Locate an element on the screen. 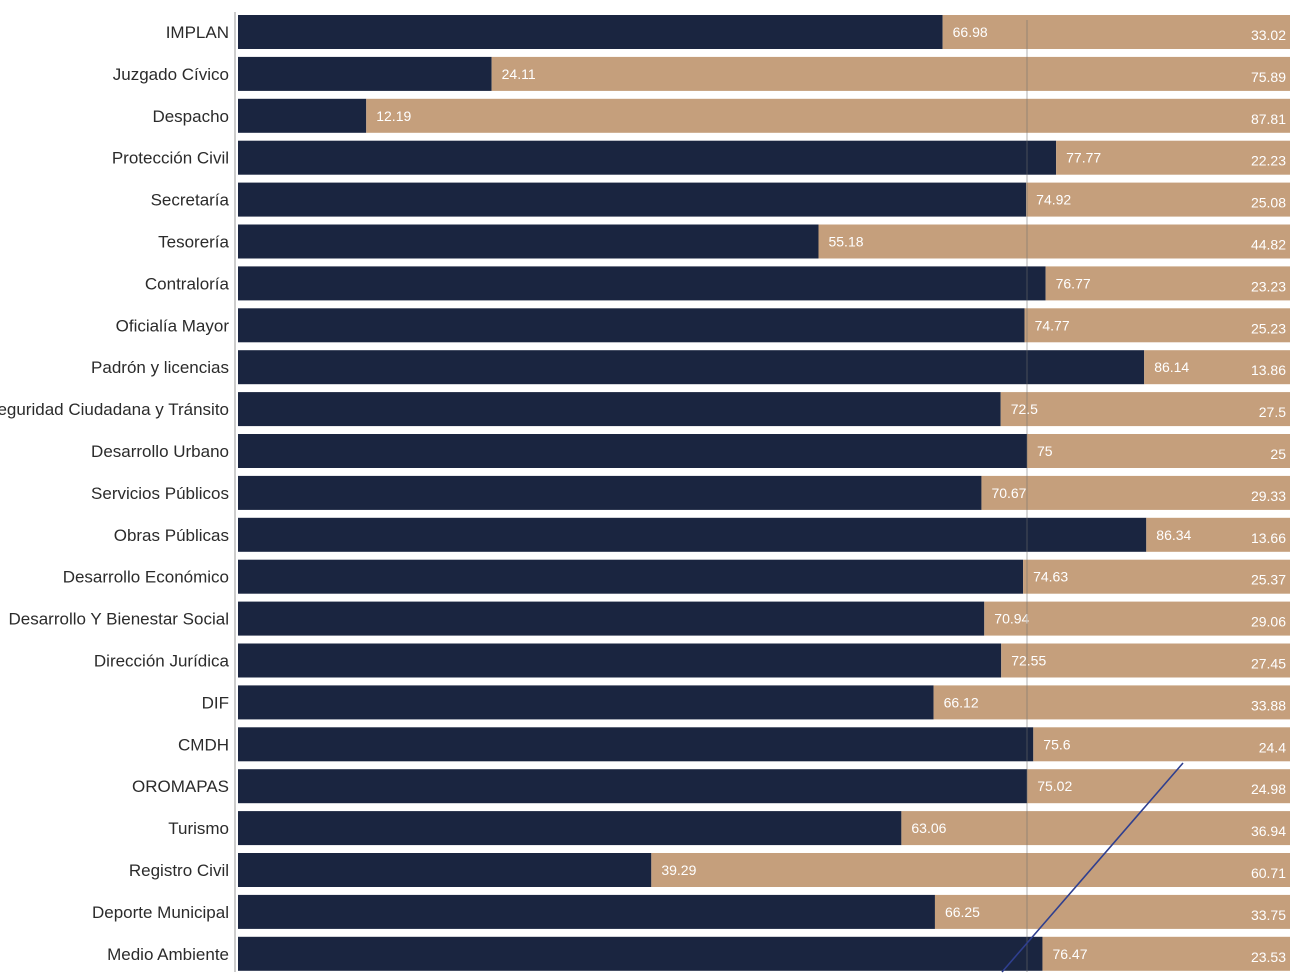 This screenshot has height=974, width=1294. category-label: Tesorería is located at coordinates (193, 242).